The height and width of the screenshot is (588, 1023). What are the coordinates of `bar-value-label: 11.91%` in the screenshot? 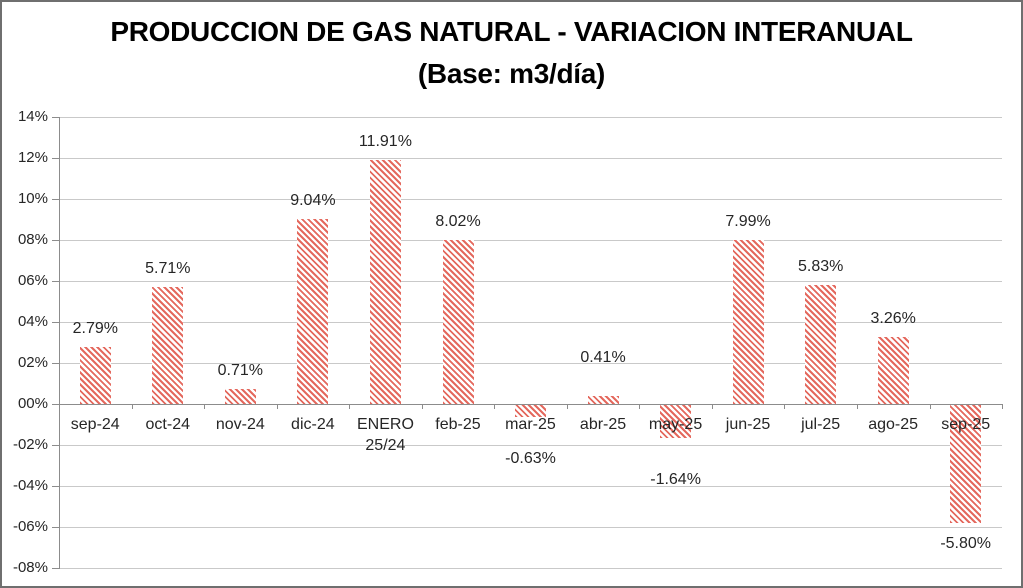 It's located at (385, 141).